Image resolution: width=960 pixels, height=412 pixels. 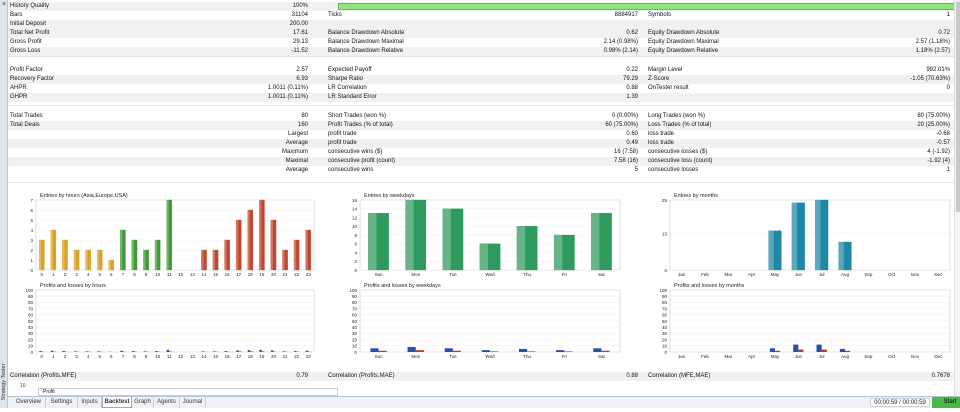 What do you see at coordinates (123, 274) in the screenshot?
I see `x-tick-label: 7` at bounding box center [123, 274].